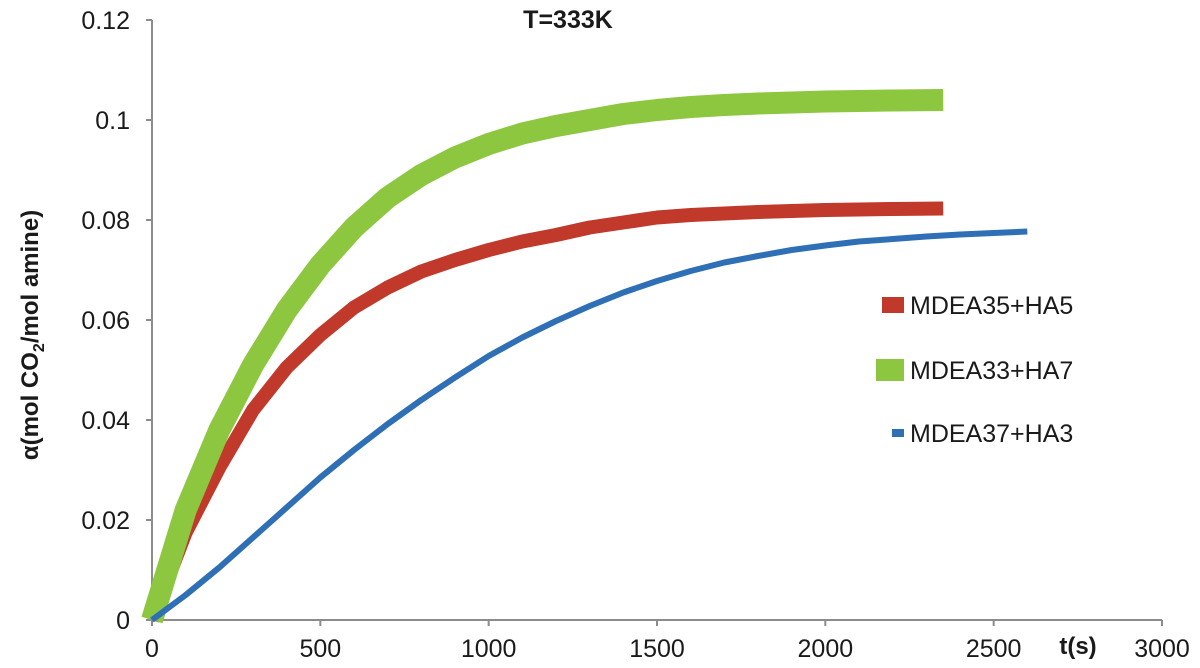 The height and width of the screenshot is (668, 1200). What do you see at coordinates (994, 649) in the screenshot?
I see `x-tick-label: 2500` at bounding box center [994, 649].